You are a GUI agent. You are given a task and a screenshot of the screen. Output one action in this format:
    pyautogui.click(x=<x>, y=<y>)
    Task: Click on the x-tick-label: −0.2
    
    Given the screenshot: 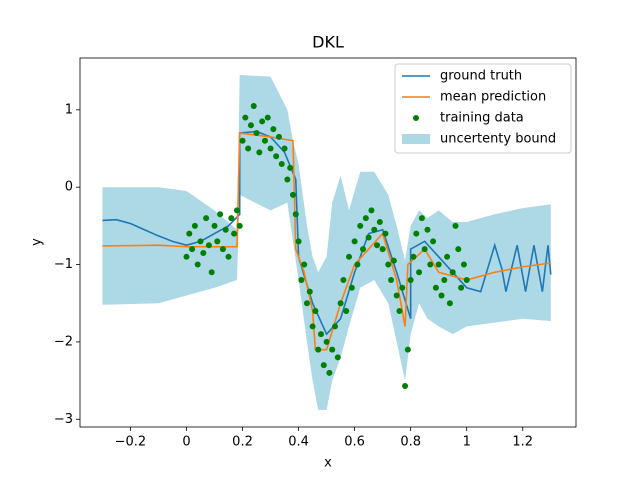 What is the action you would take?
    pyautogui.click(x=131, y=442)
    